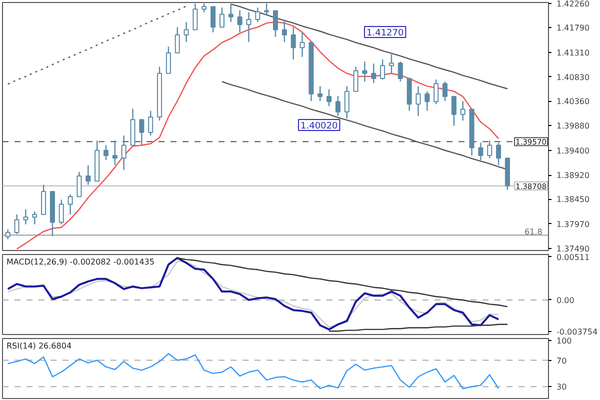 Image resolution: width=600 pixels, height=400 pixels. What do you see at coordinates (385, 33) in the screenshot?
I see `annotation: 1.41270` at bounding box center [385, 33].